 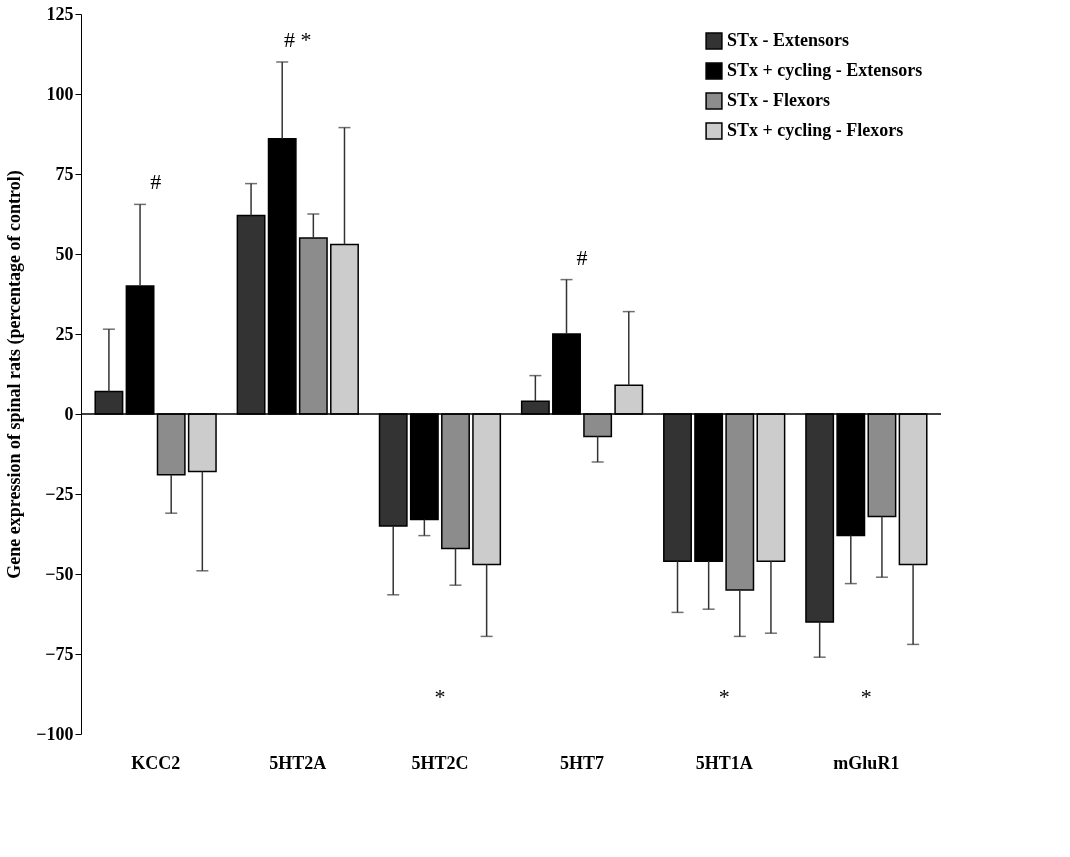 I want to click on y-tick-label: −50, so click(x=59, y=573).